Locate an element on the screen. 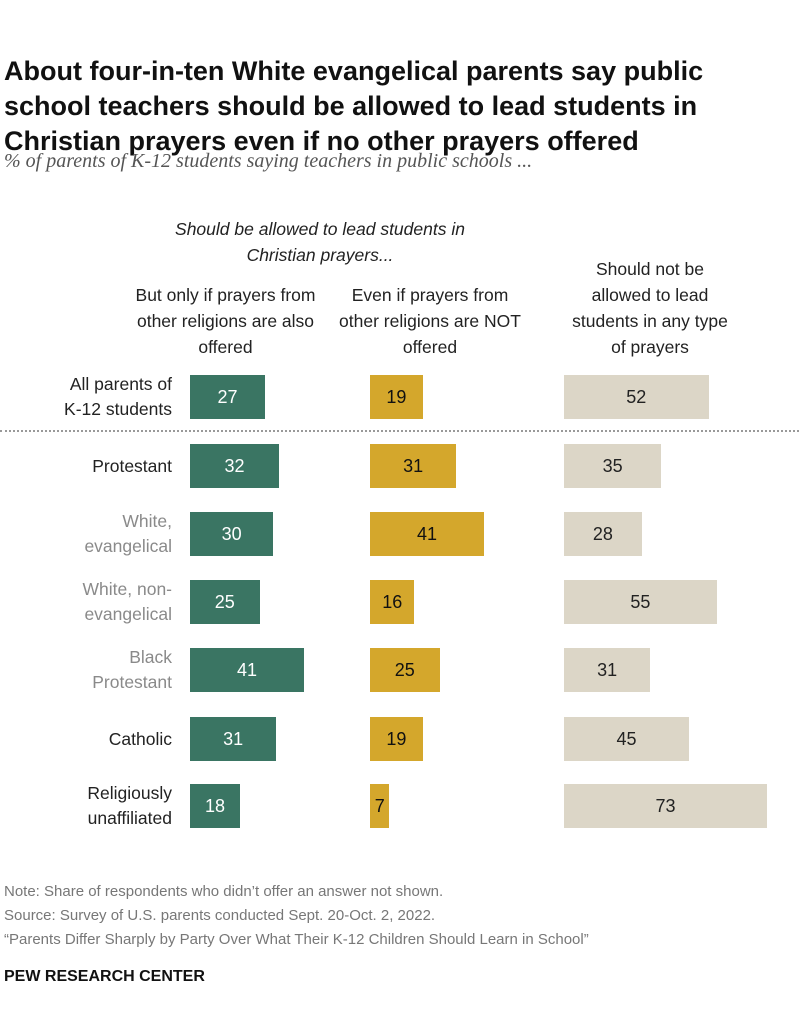 The image size is (799, 1023). bar-series-1: 30 is located at coordinates (232, 534).